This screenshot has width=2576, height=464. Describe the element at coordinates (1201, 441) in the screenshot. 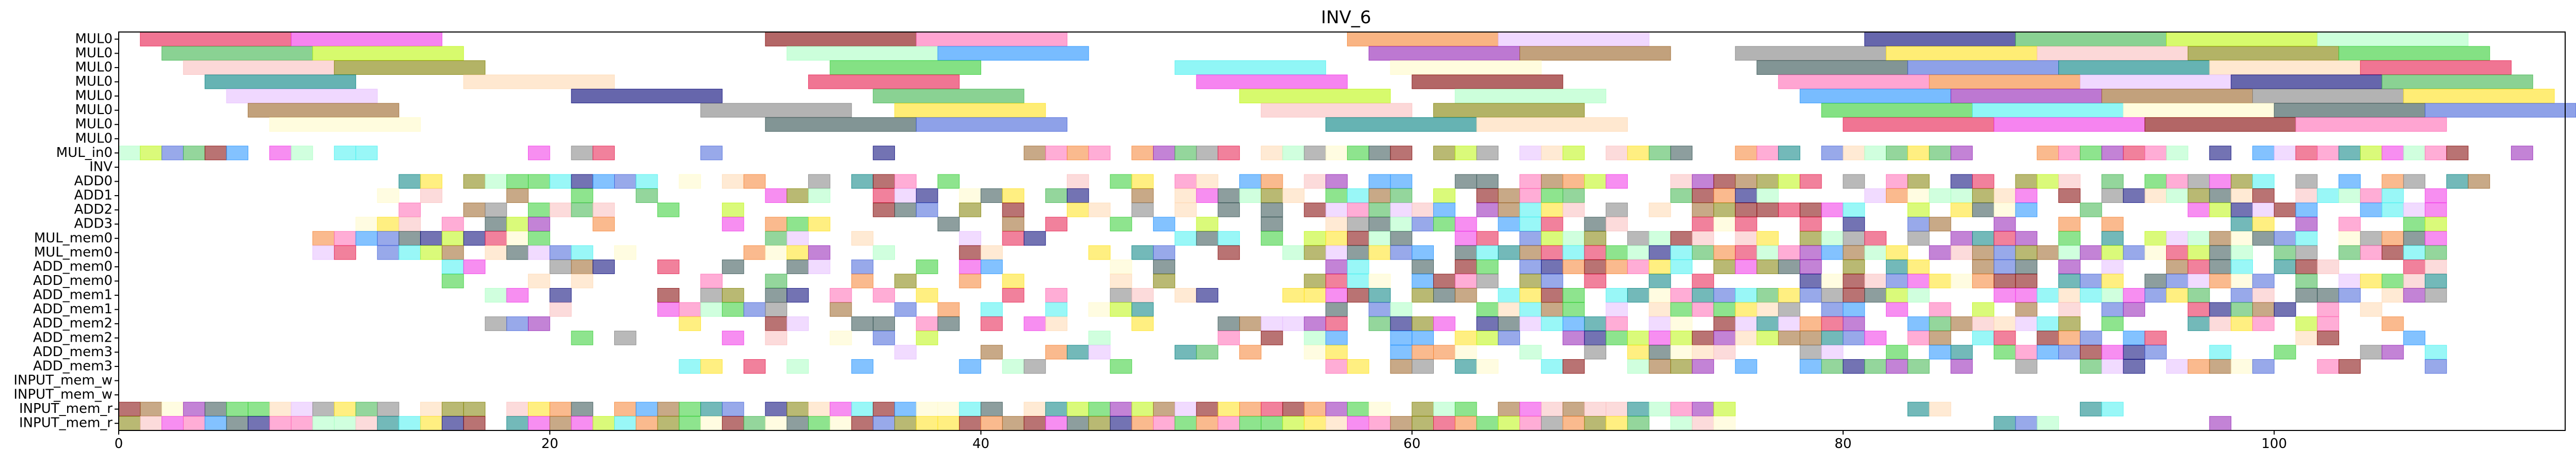

I see `x-axis: 0 20 40 60 80 100` at that location.